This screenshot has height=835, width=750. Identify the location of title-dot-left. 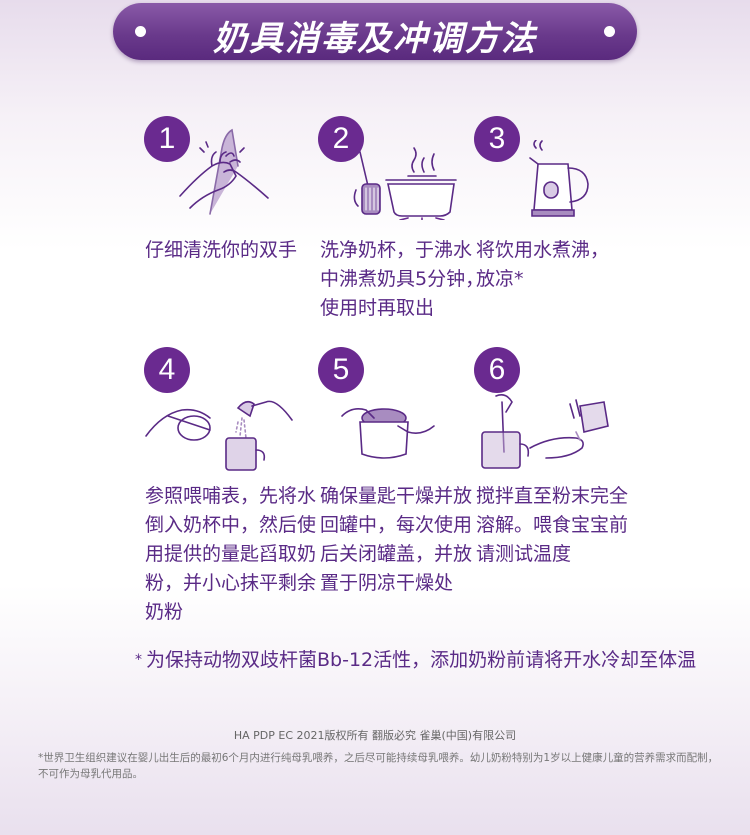
(140, 31).